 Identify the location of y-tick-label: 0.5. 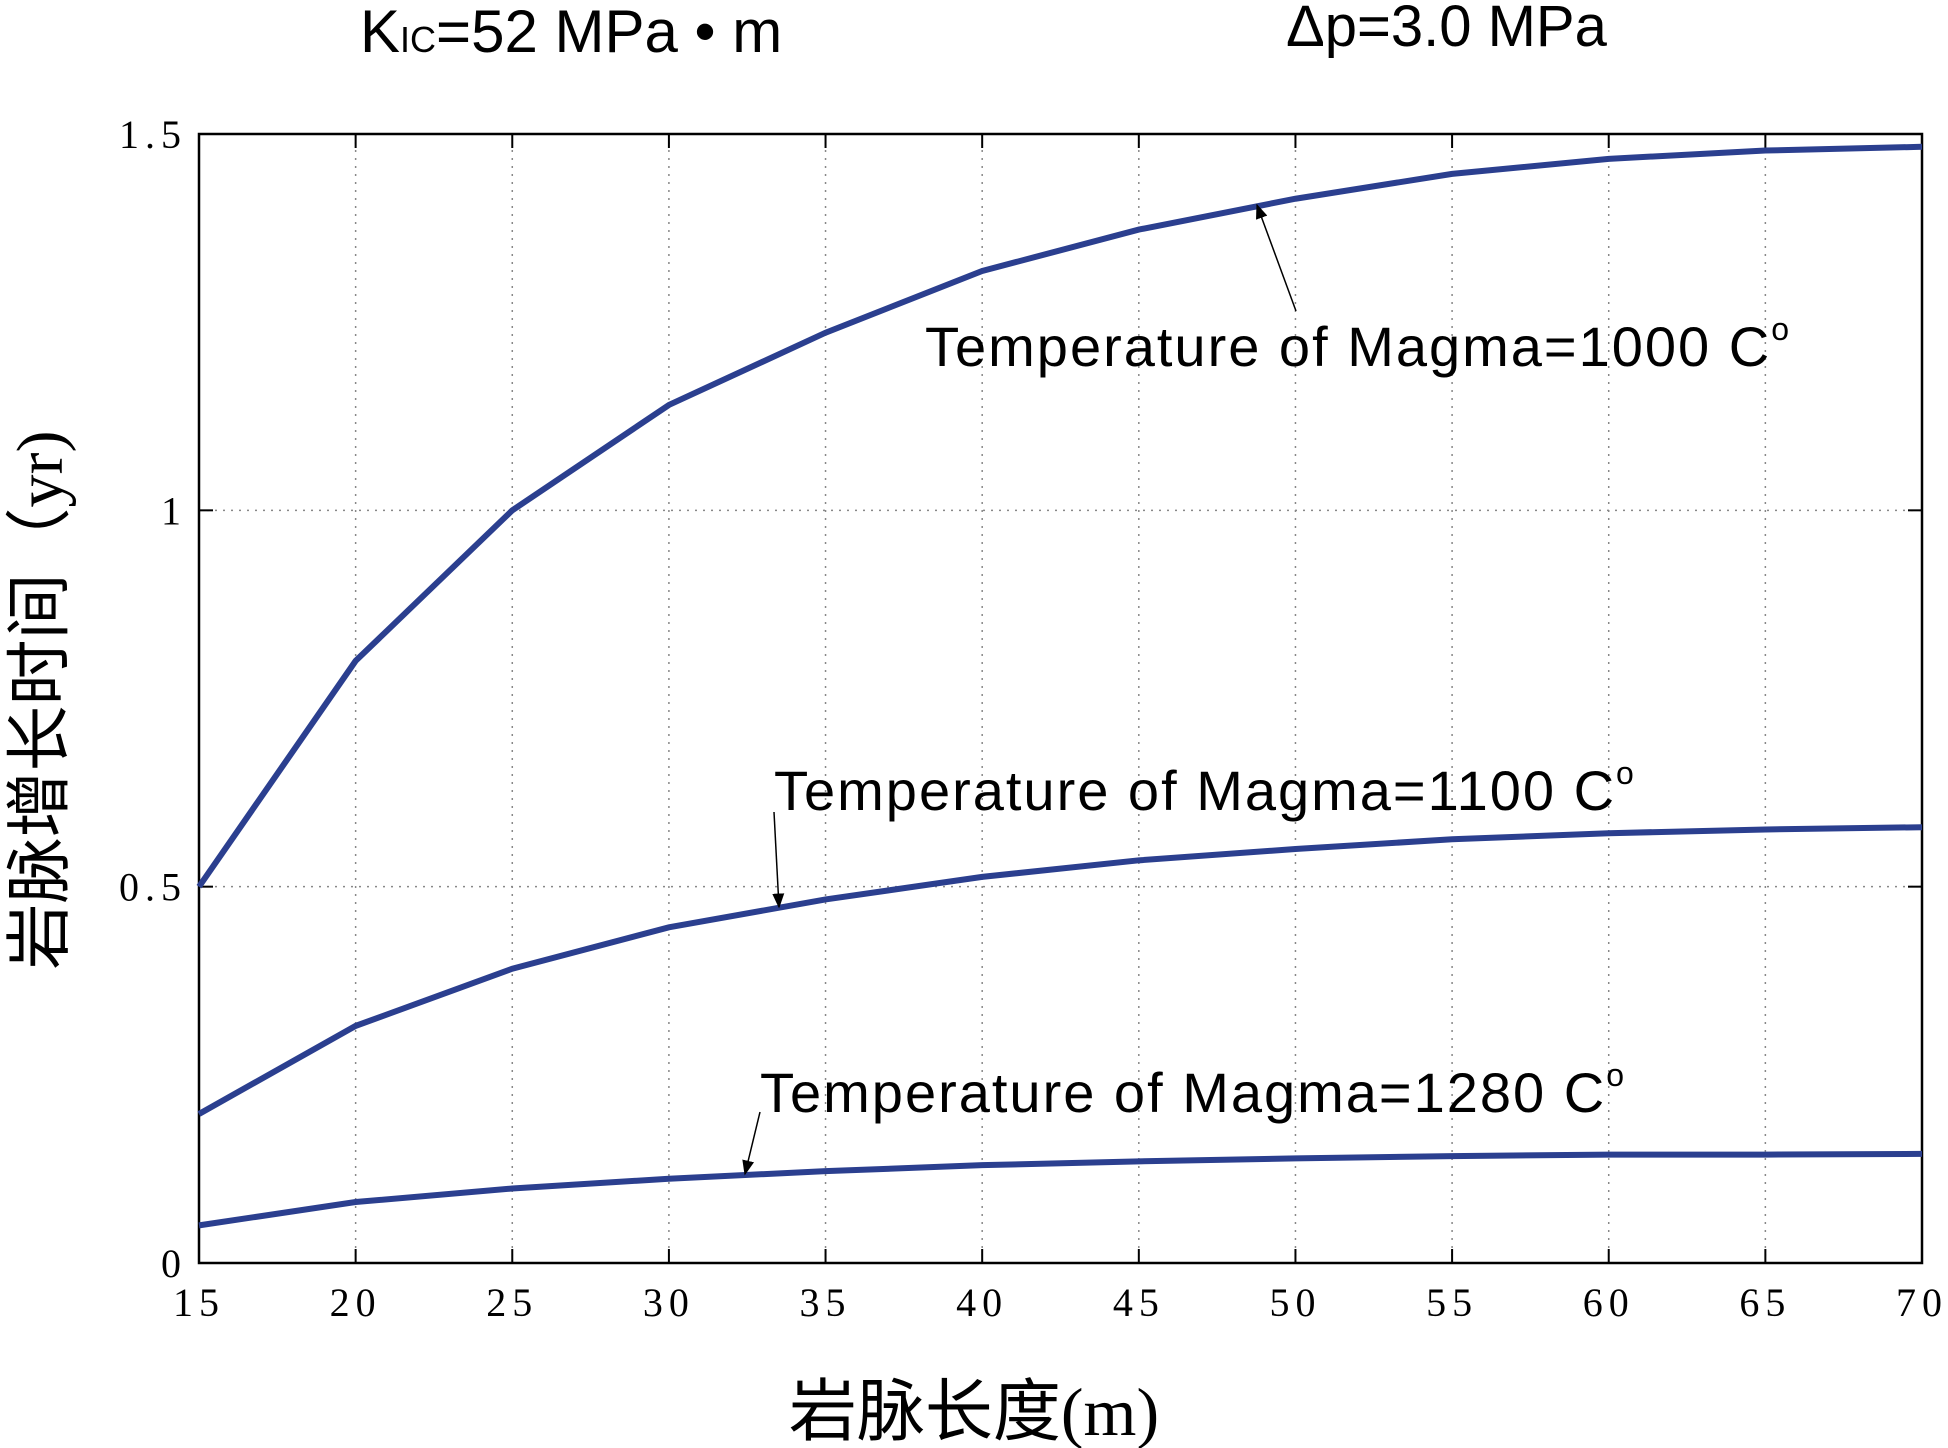
(153, 887).